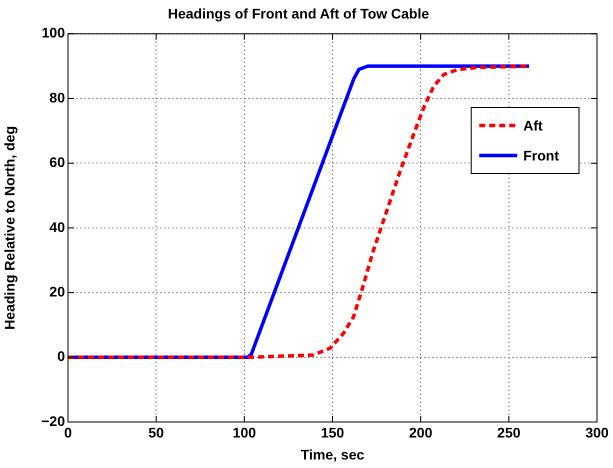 The width and height of the screenshot is (613, 468). Describe the element at coordinates (597, 432) in the screenshot. I see `x-tick-label: 300` at that location.